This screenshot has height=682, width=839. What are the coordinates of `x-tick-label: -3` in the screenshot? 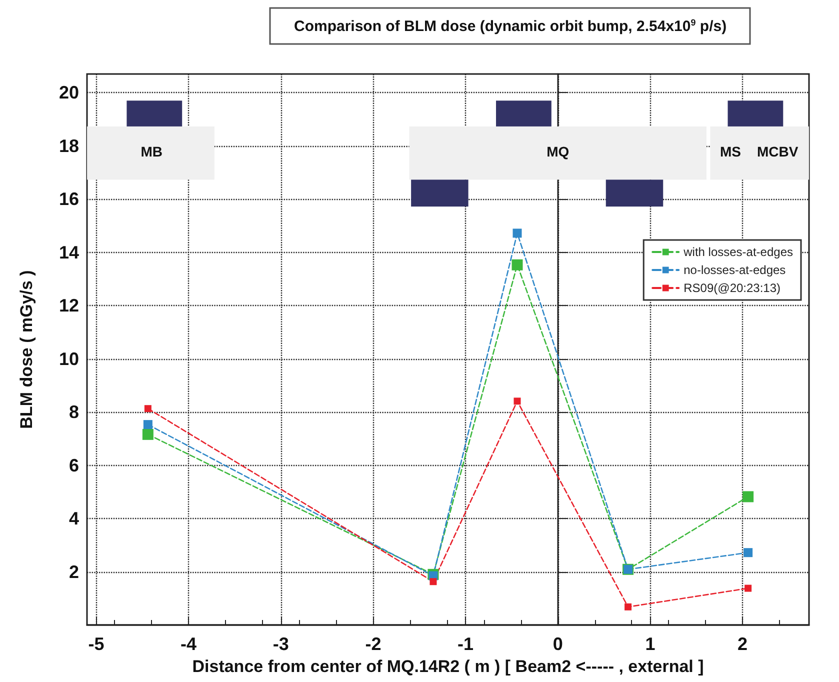 It's located at (280, 644).